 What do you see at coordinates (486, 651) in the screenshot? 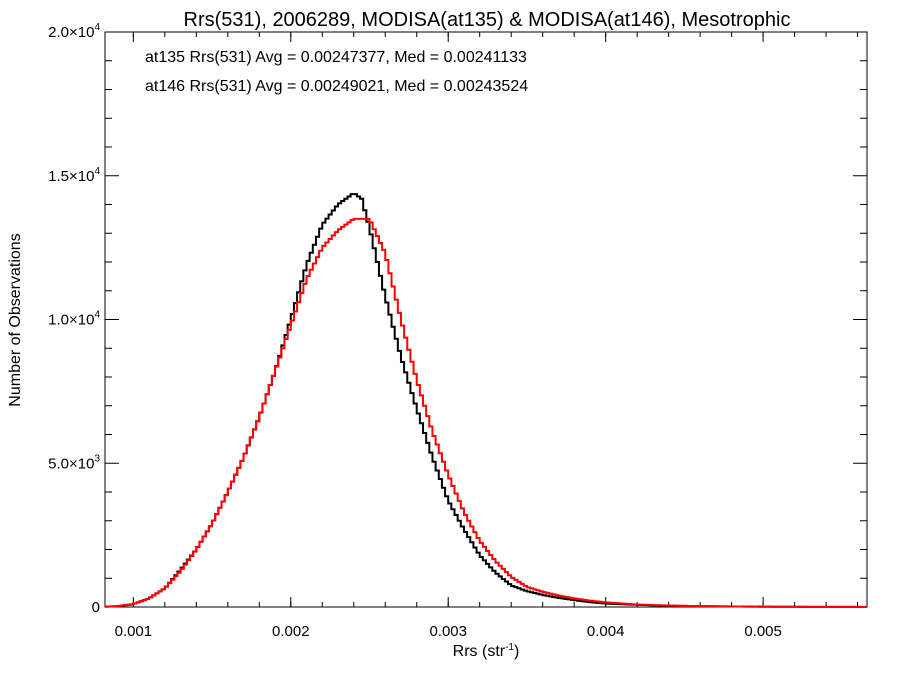
I see `x-axis-label: Rrs (str-1)` at bounding box center [486, 651].